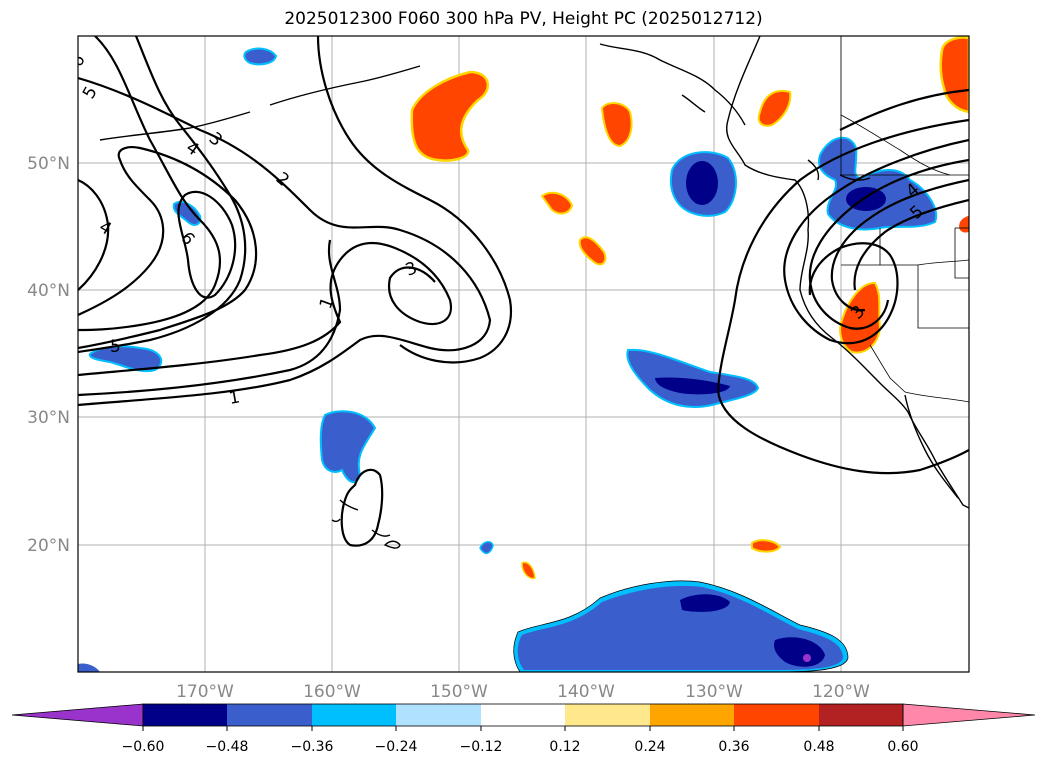  I want to click on lat-label-50n: 50°N, so click(48, 164).